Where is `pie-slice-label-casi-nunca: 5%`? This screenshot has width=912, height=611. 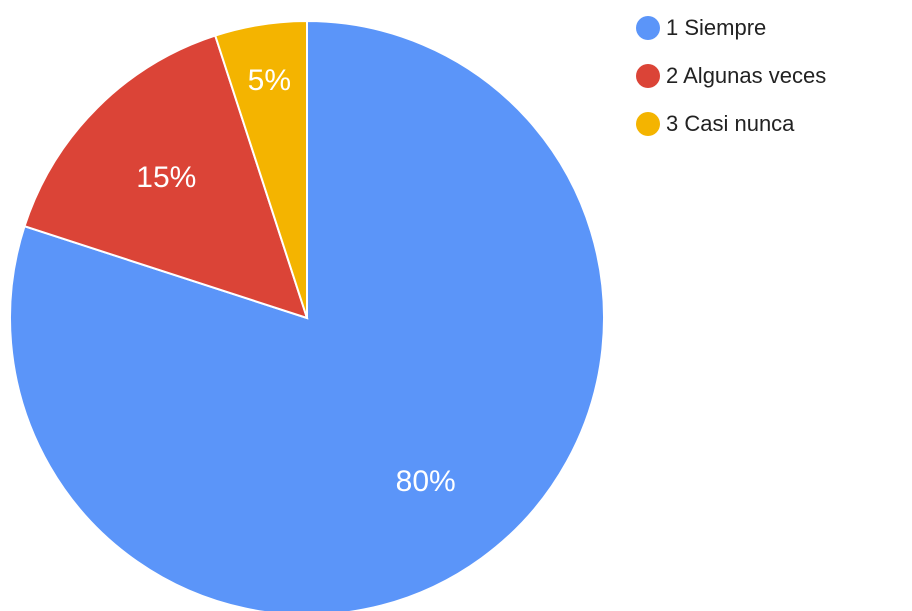 pie-slice-label-casi-nunca: 5% is located at coordinates (269, 80).